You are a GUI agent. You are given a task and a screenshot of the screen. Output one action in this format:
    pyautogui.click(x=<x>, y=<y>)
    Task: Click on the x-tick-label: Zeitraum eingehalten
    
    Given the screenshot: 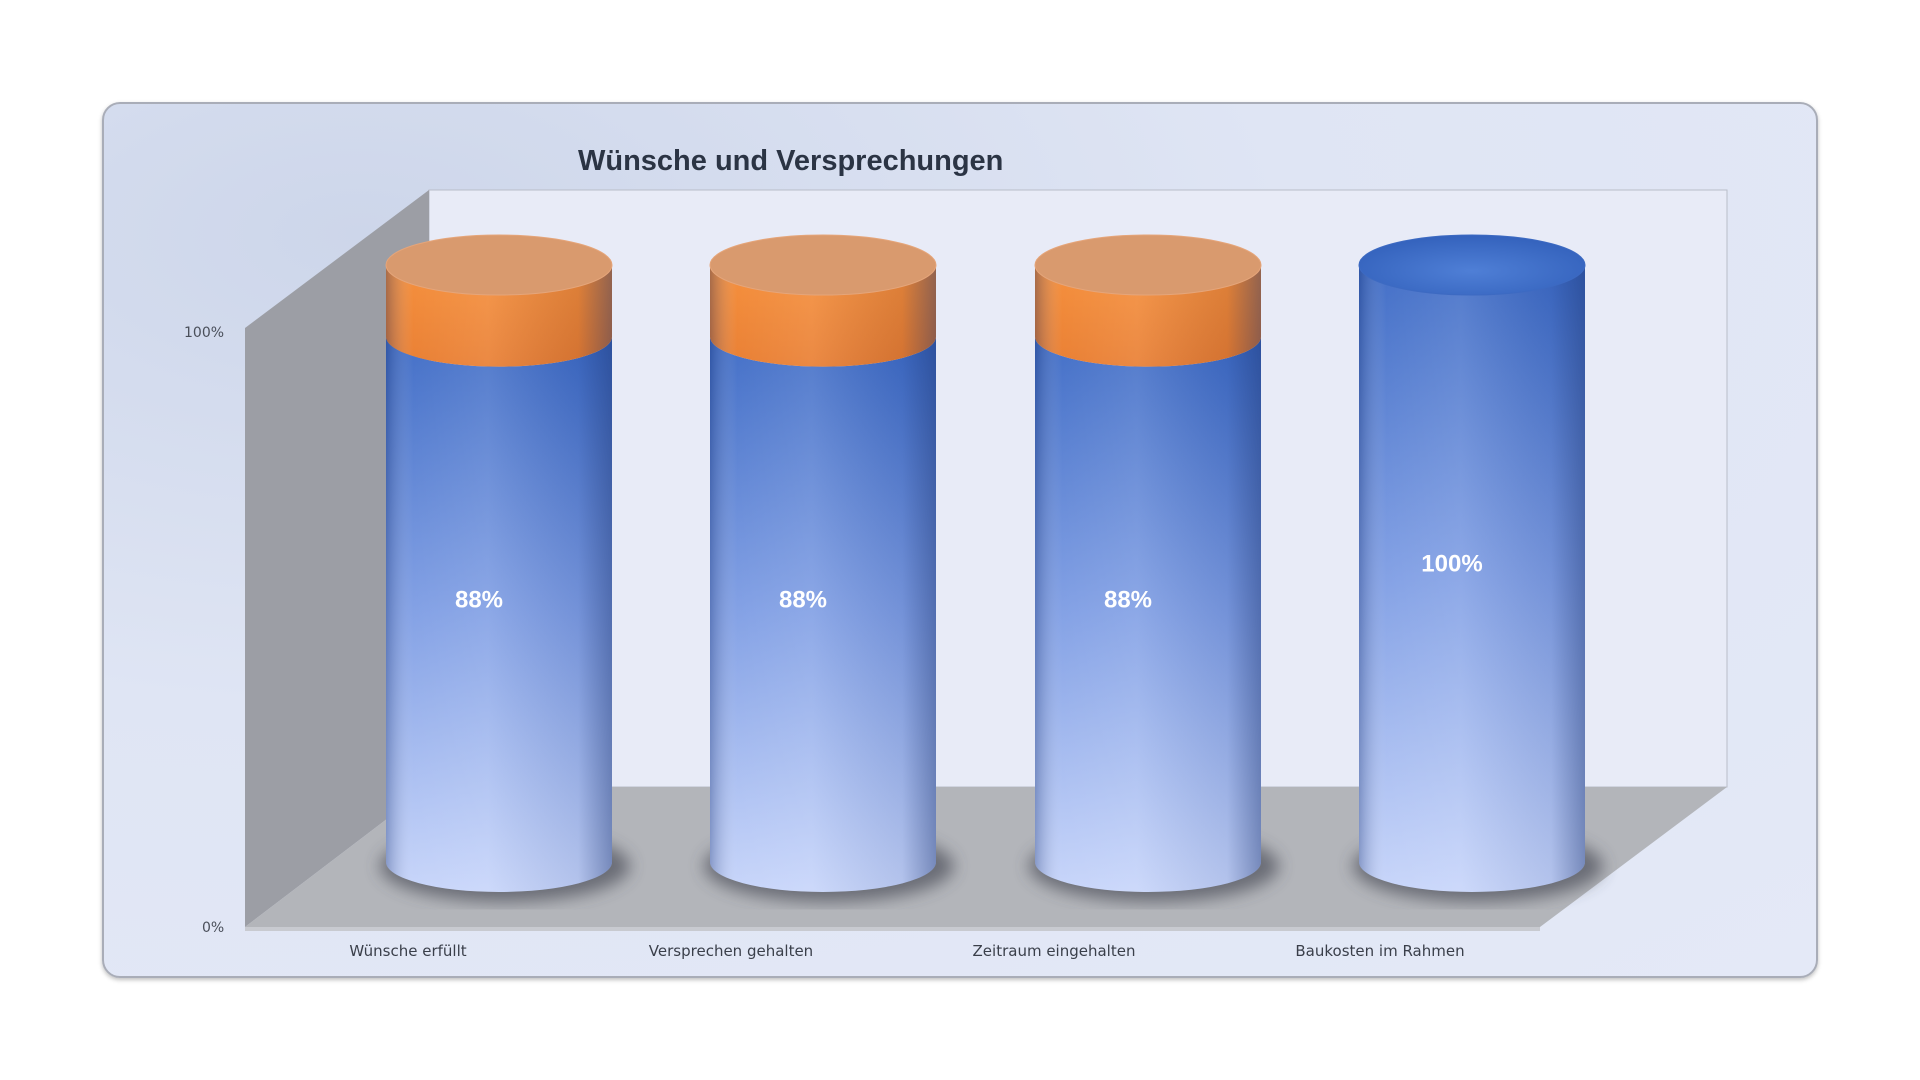 What is the action you would take?
    pyautogui.click(x=1054, y=951)
    